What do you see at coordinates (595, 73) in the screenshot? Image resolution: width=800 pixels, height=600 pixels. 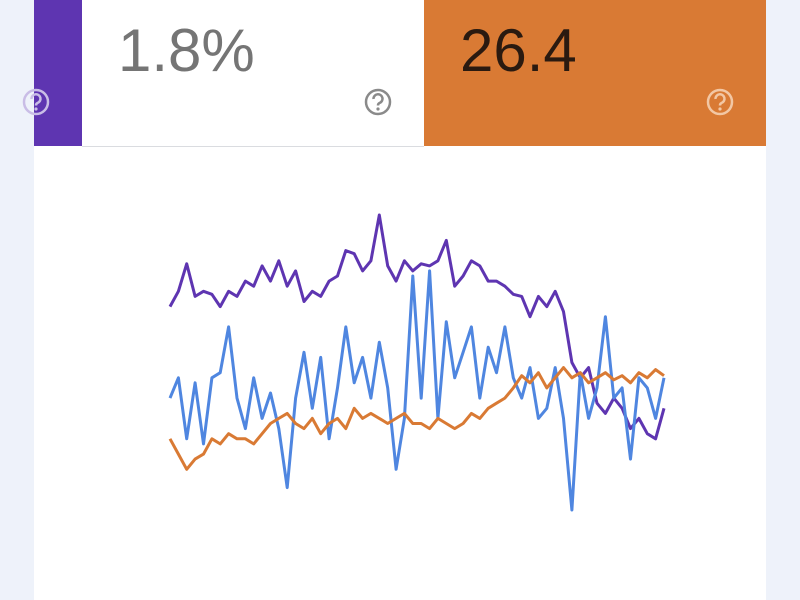 I see `metric-card: 26.4` at bounding box center [595, 73].